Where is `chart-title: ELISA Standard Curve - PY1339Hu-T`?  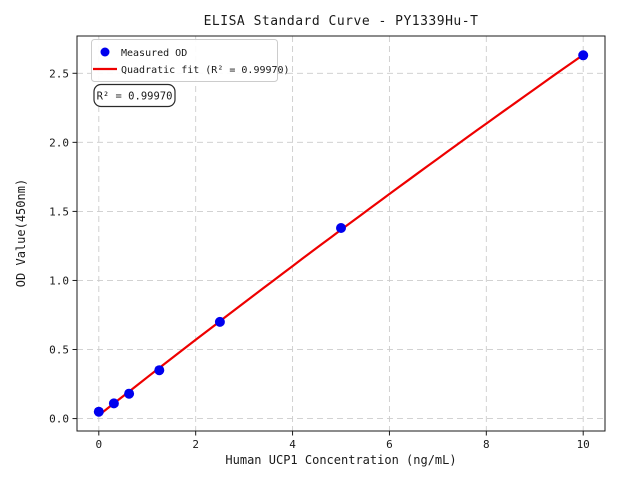
chart-title: ELISA Standard Curve - PY1339Hu-T is located at coordinates (341, 21).